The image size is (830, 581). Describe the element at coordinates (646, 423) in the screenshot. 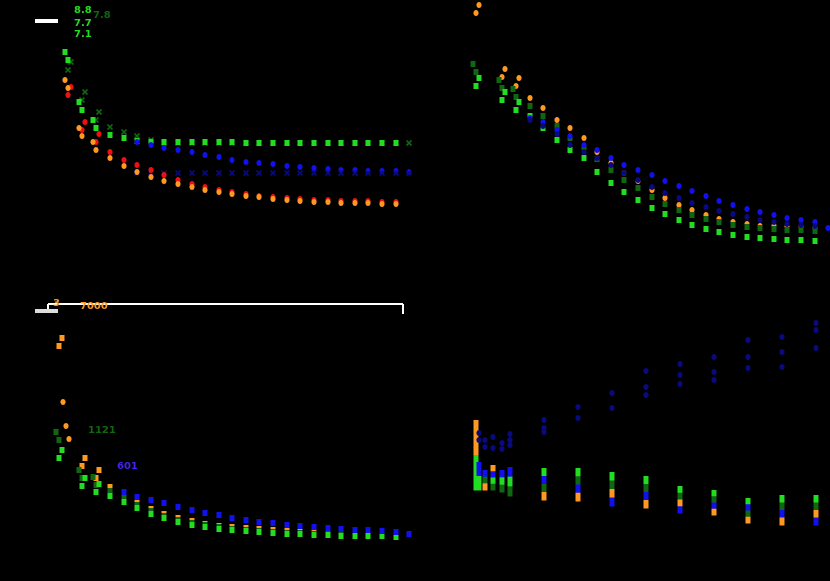

I see `panel-bottom-right` at that location.